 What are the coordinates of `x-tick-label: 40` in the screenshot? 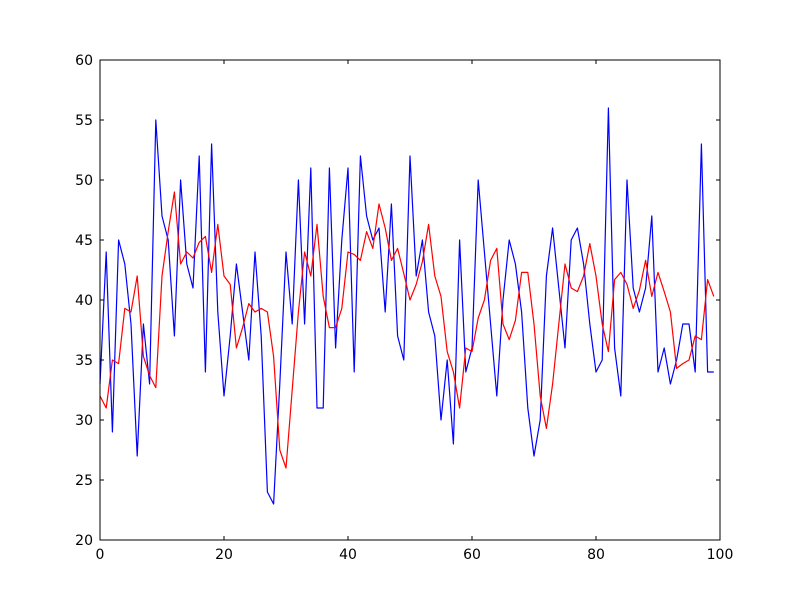 It's located at (348, 555).